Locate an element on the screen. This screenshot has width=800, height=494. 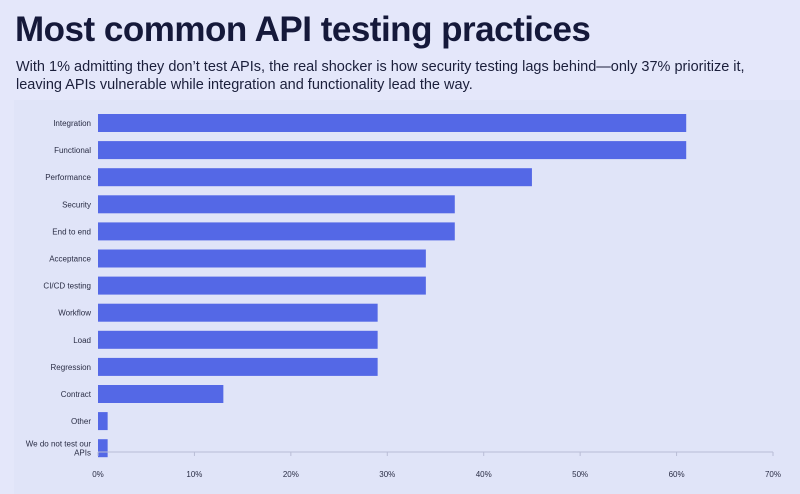
x-tick-label: 40% is located at coordinates (484, 474).